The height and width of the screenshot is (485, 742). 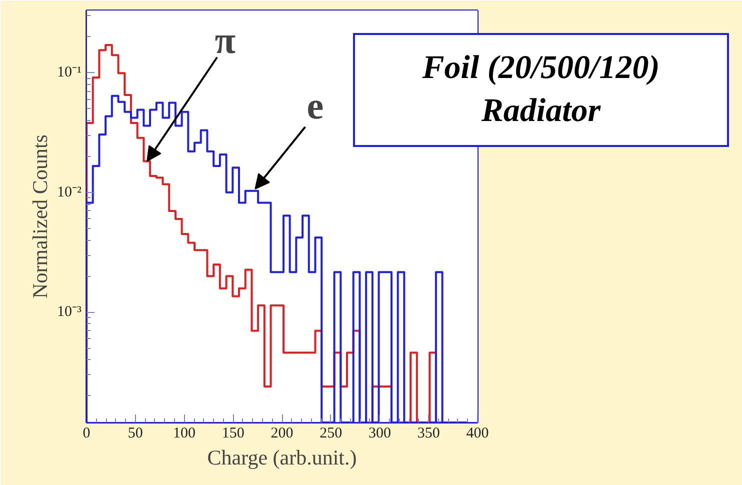 What do you see at coordinates (315, 106) in the screenshot?
I see `annotation: e` at bounding box center [315, 106].